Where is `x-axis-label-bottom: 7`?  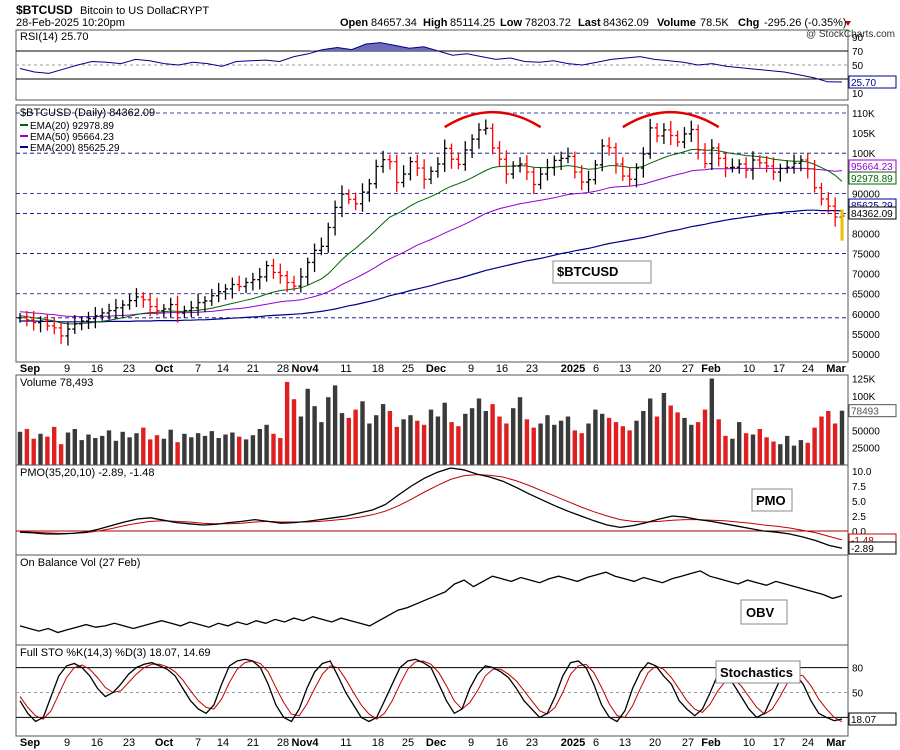 x-axis-label-bottom: 7 is located at coordinates (198, 743).